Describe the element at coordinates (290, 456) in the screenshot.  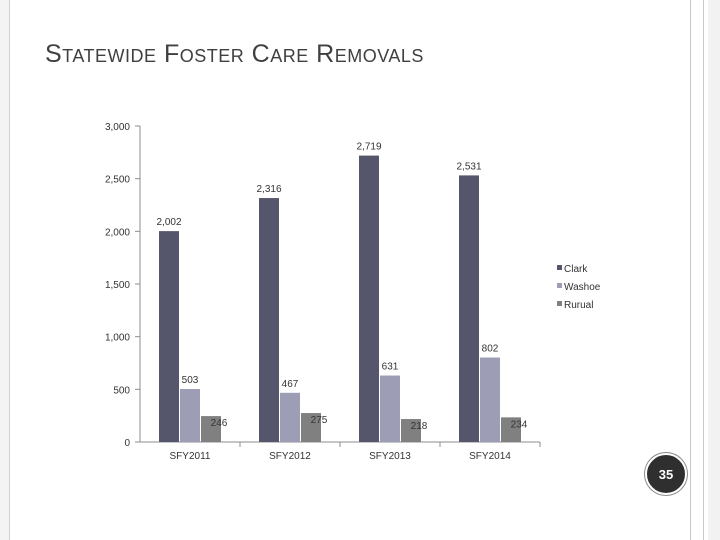
I see `x-tick-label: SFY2012` at that location.